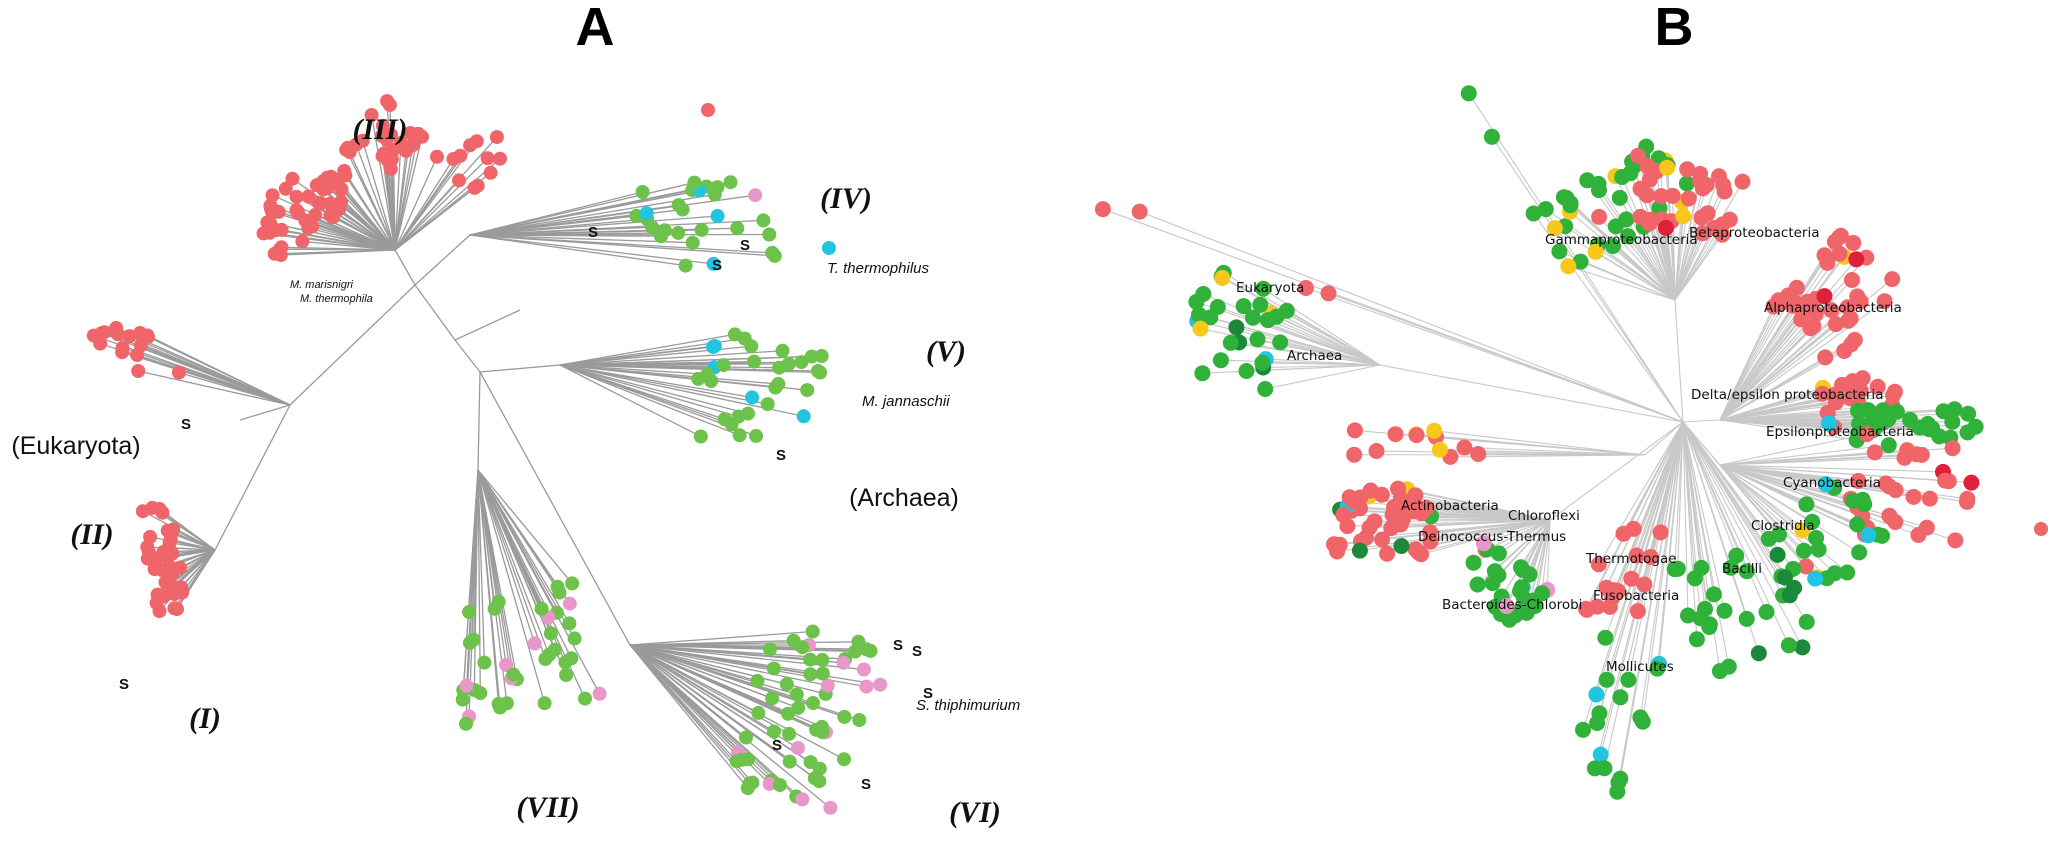 Image resolution: width=2059 pixels, height=853 pixels. Describe the element at coordinates (1450, 506) in the screenshot. I see `taxon-label-actinobacteria: Actinobacteria` at that location.